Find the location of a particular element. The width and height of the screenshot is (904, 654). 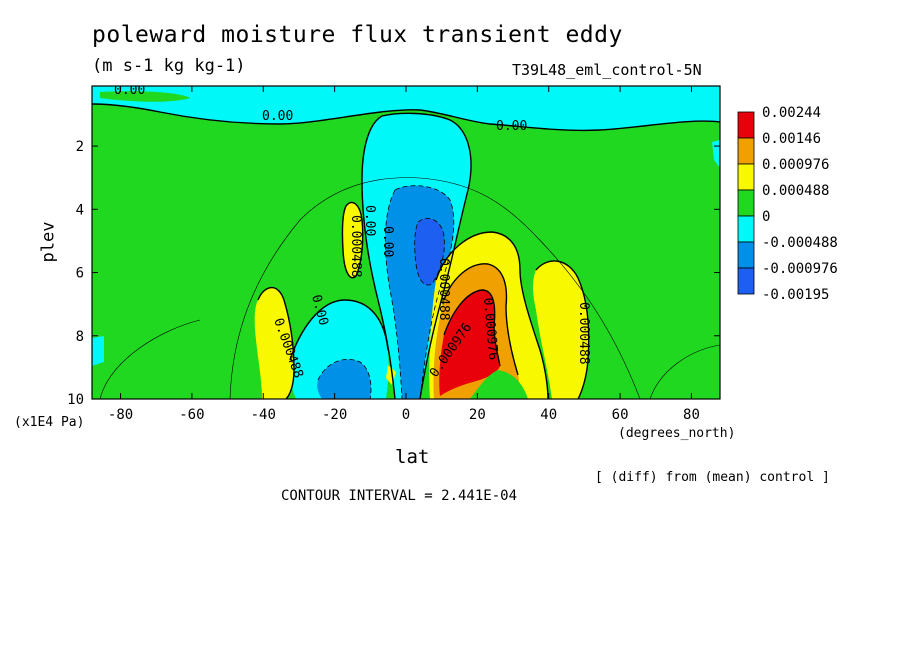

contour-orange-north is located at coordinates (481, 319).